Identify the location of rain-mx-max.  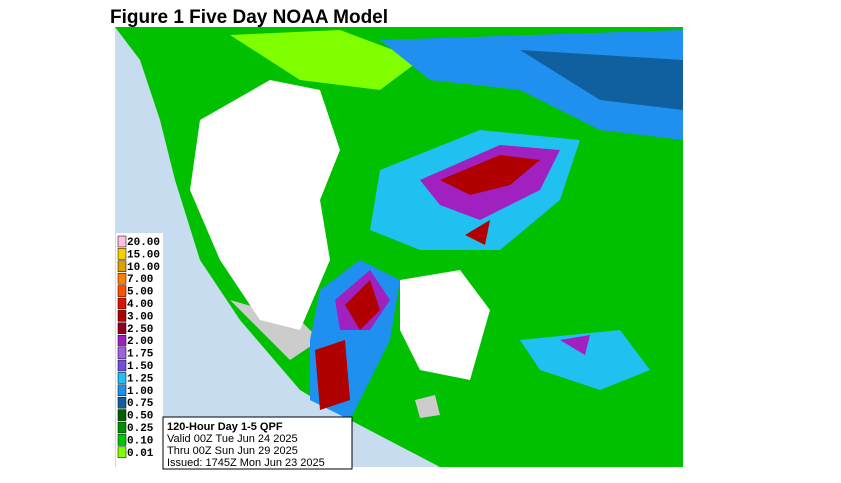
(332, 375).